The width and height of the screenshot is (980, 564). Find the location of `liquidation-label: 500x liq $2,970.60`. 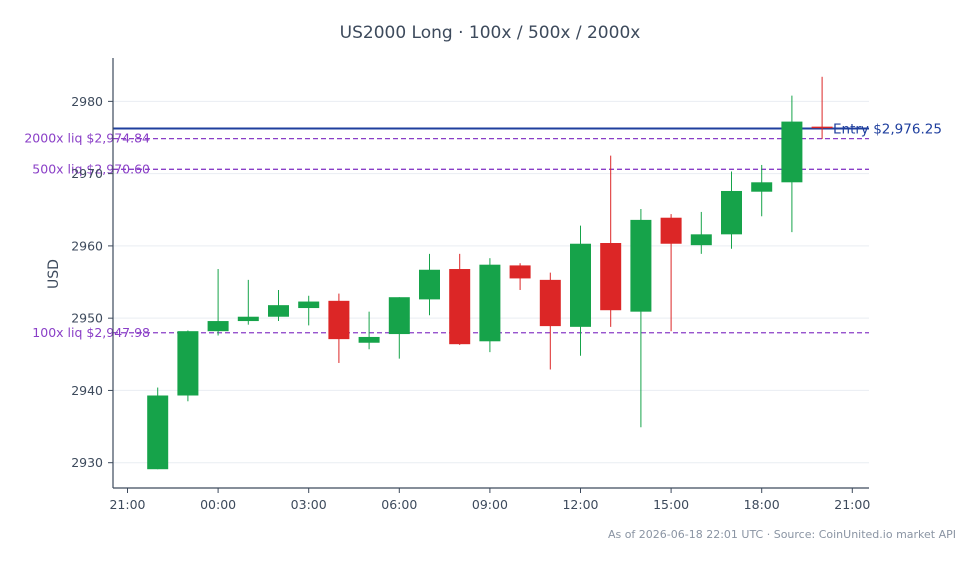

liquidation-label: 500x liq $2,970.60 is located at coordinates (91, 168).